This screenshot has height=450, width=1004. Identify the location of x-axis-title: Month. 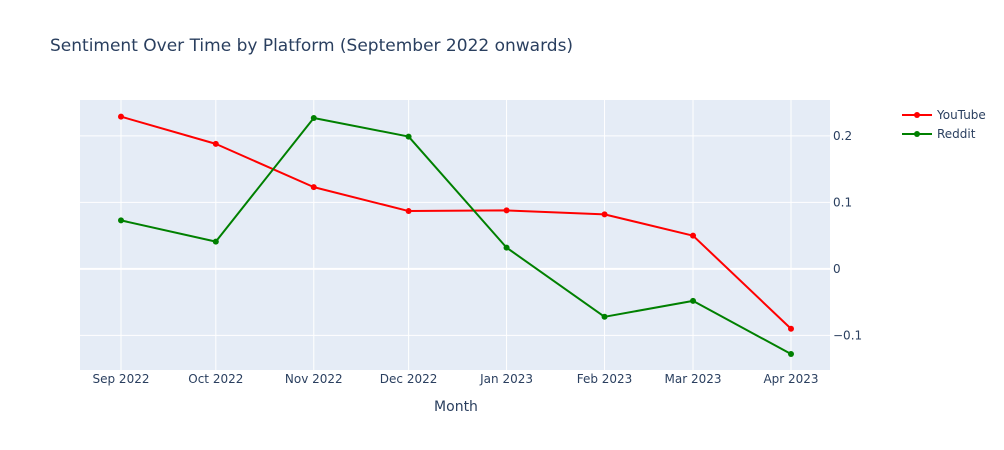
(456, 407).